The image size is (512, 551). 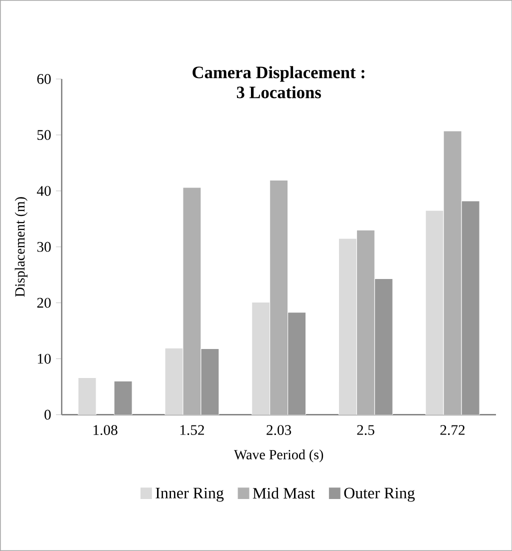 What do you see at coordinates (44, 359) in the screenshot?
I see `y-tick-label: 10` at bounding box center [44, 359].